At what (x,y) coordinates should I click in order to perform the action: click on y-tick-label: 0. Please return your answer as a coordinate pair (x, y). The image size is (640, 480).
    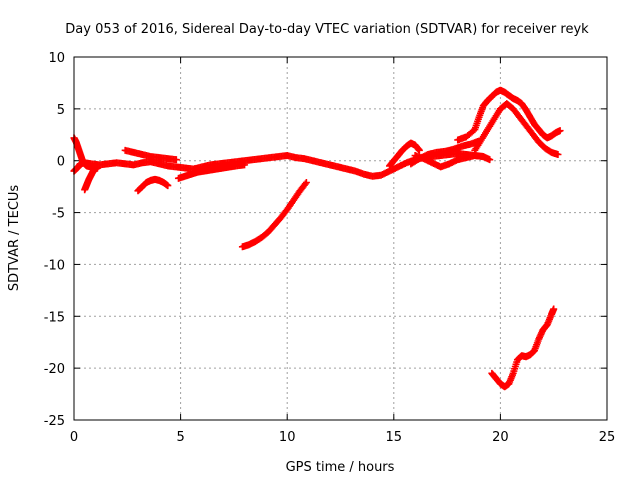
    Looking at the image, I should click on (61, 162).